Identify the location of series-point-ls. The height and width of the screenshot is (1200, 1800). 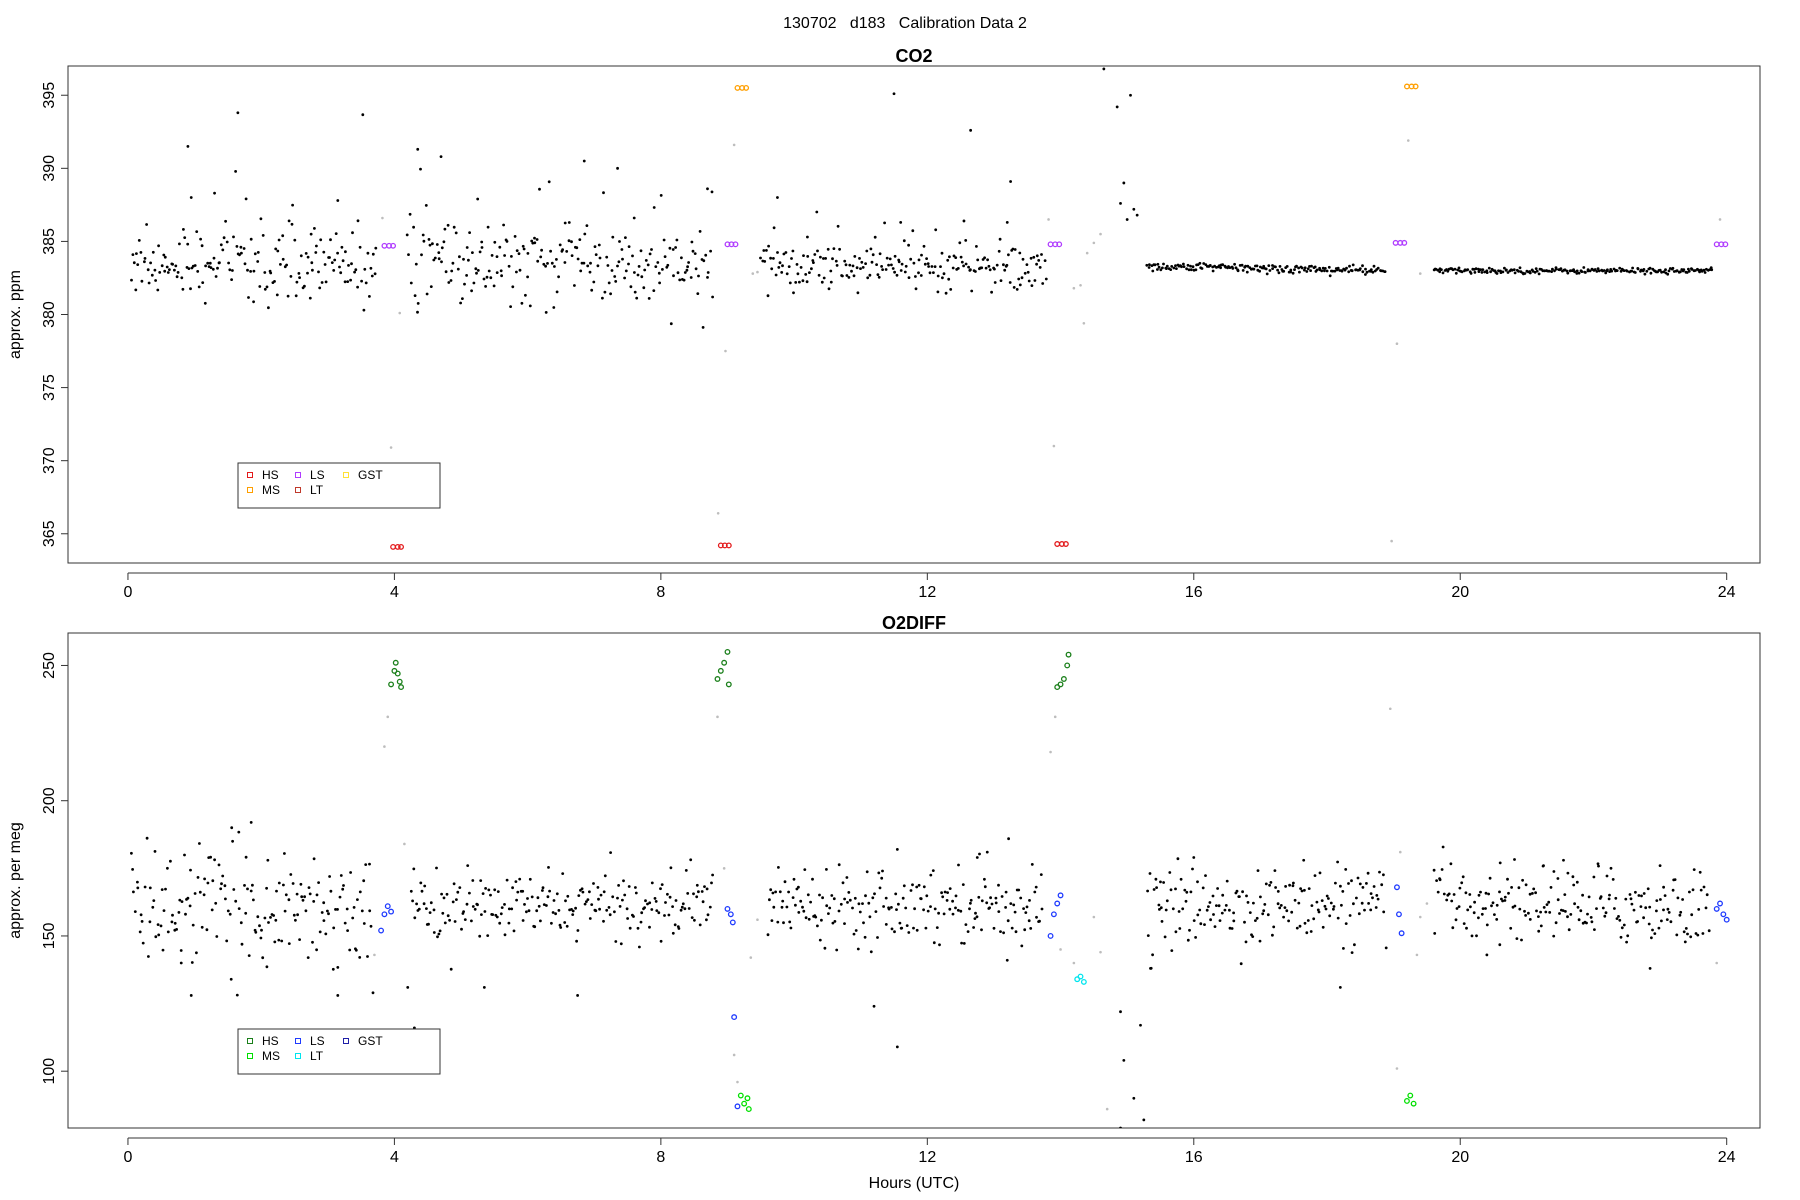
(1050, 244).